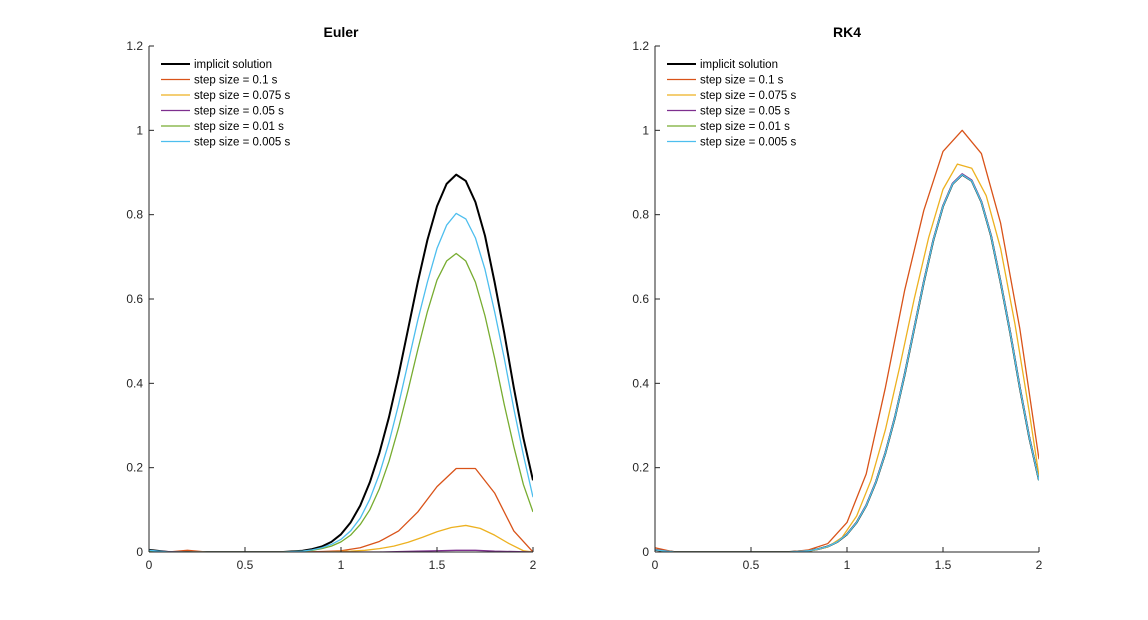 This screenshot has height=620, width=1148. I want to click on euler-x-tick-label: 2, so click(533, 565).